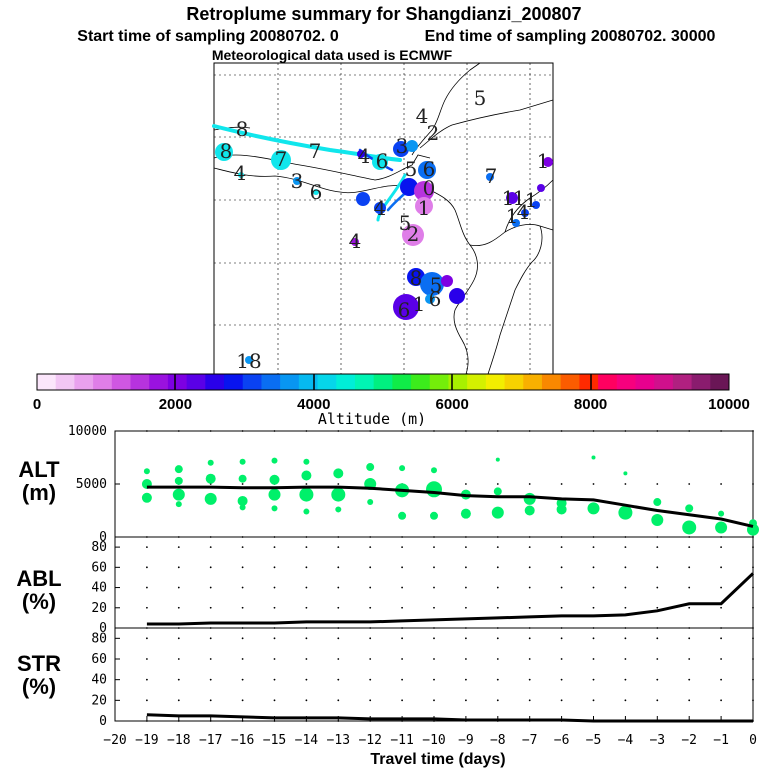 Image resolution: width=768 pixels, height=768 pixels. I want to click on x-tick-label: −13, so click(338, 740).